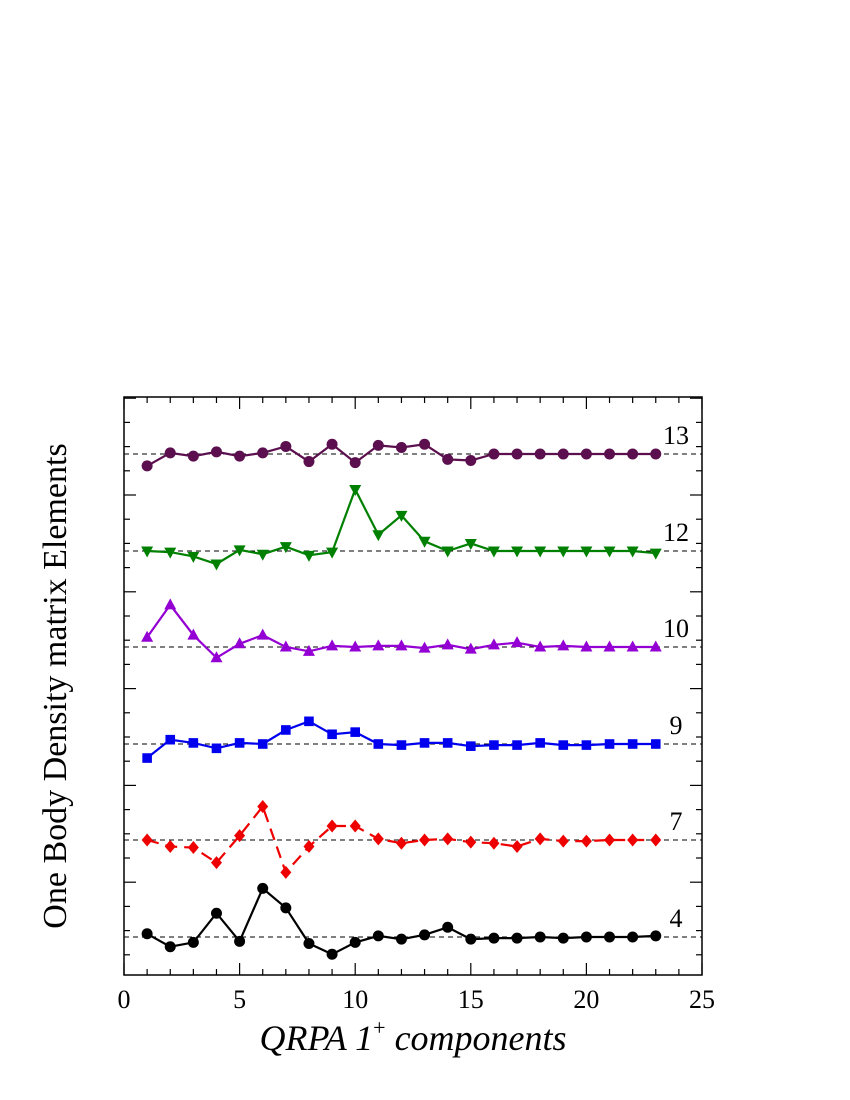 The image size is (850, 1100). Describe the element at coordinates (124, 999) in the screenshot. I see `x-tick-label: 0` at that location.